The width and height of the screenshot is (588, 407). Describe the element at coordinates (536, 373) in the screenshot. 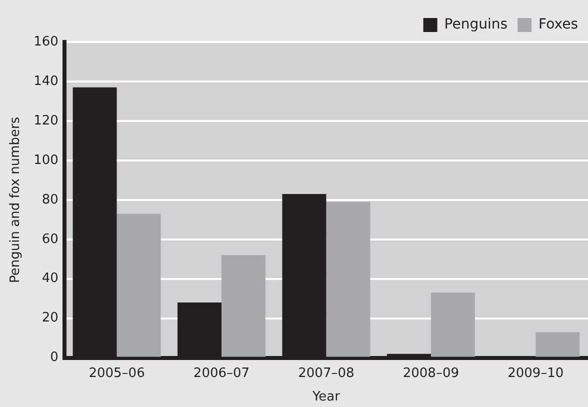

I see `x-tick-label: 2009–10` at that location.